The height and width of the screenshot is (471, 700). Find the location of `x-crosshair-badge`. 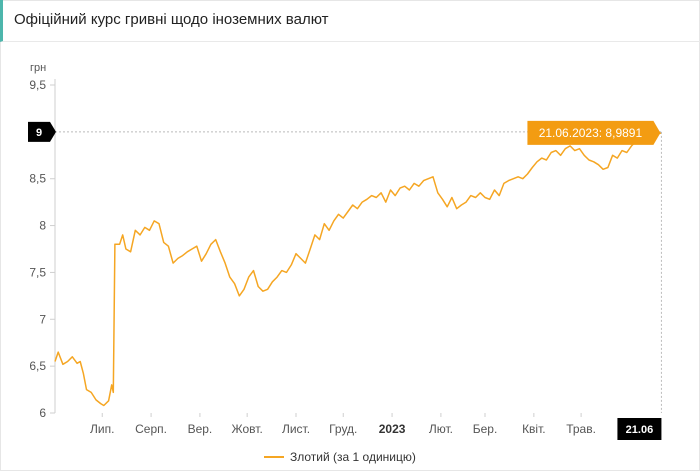

x-crosshair-badge is located at coordinates (639, 429).